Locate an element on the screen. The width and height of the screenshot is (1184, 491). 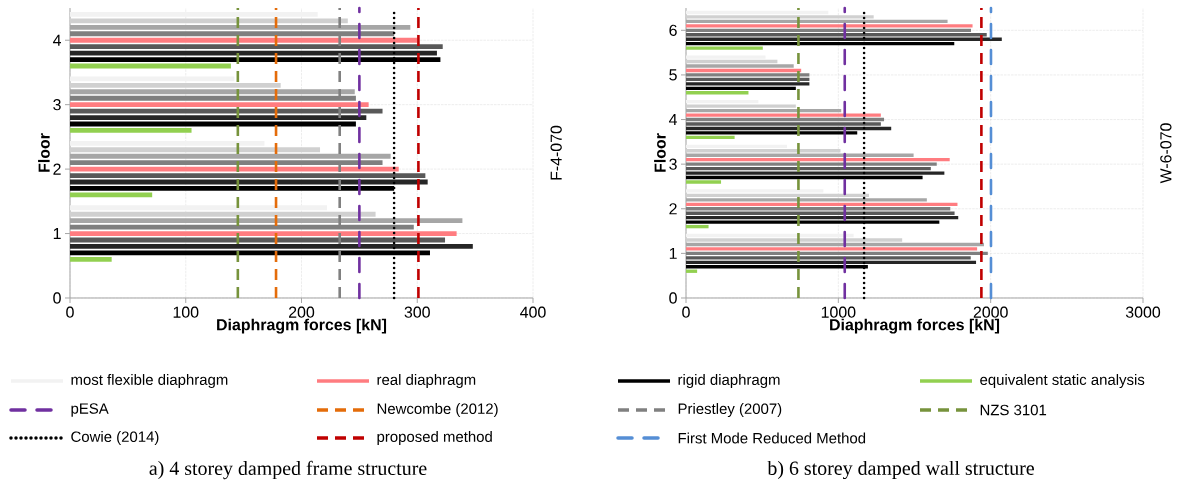
text: b) 6 storey damped wall structure is located at coordinates (900, 470).